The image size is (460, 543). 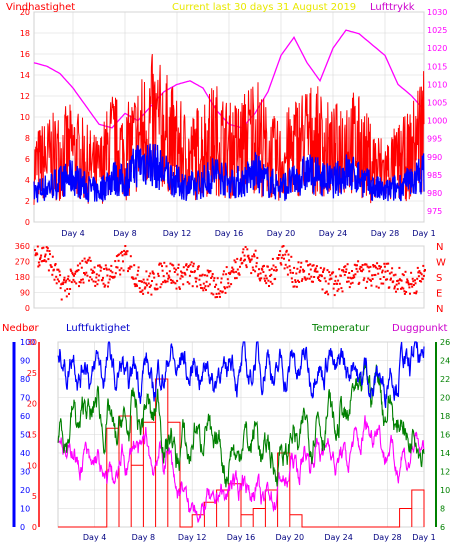 I want to click on compass-label: N, so click(x=439, y=247).